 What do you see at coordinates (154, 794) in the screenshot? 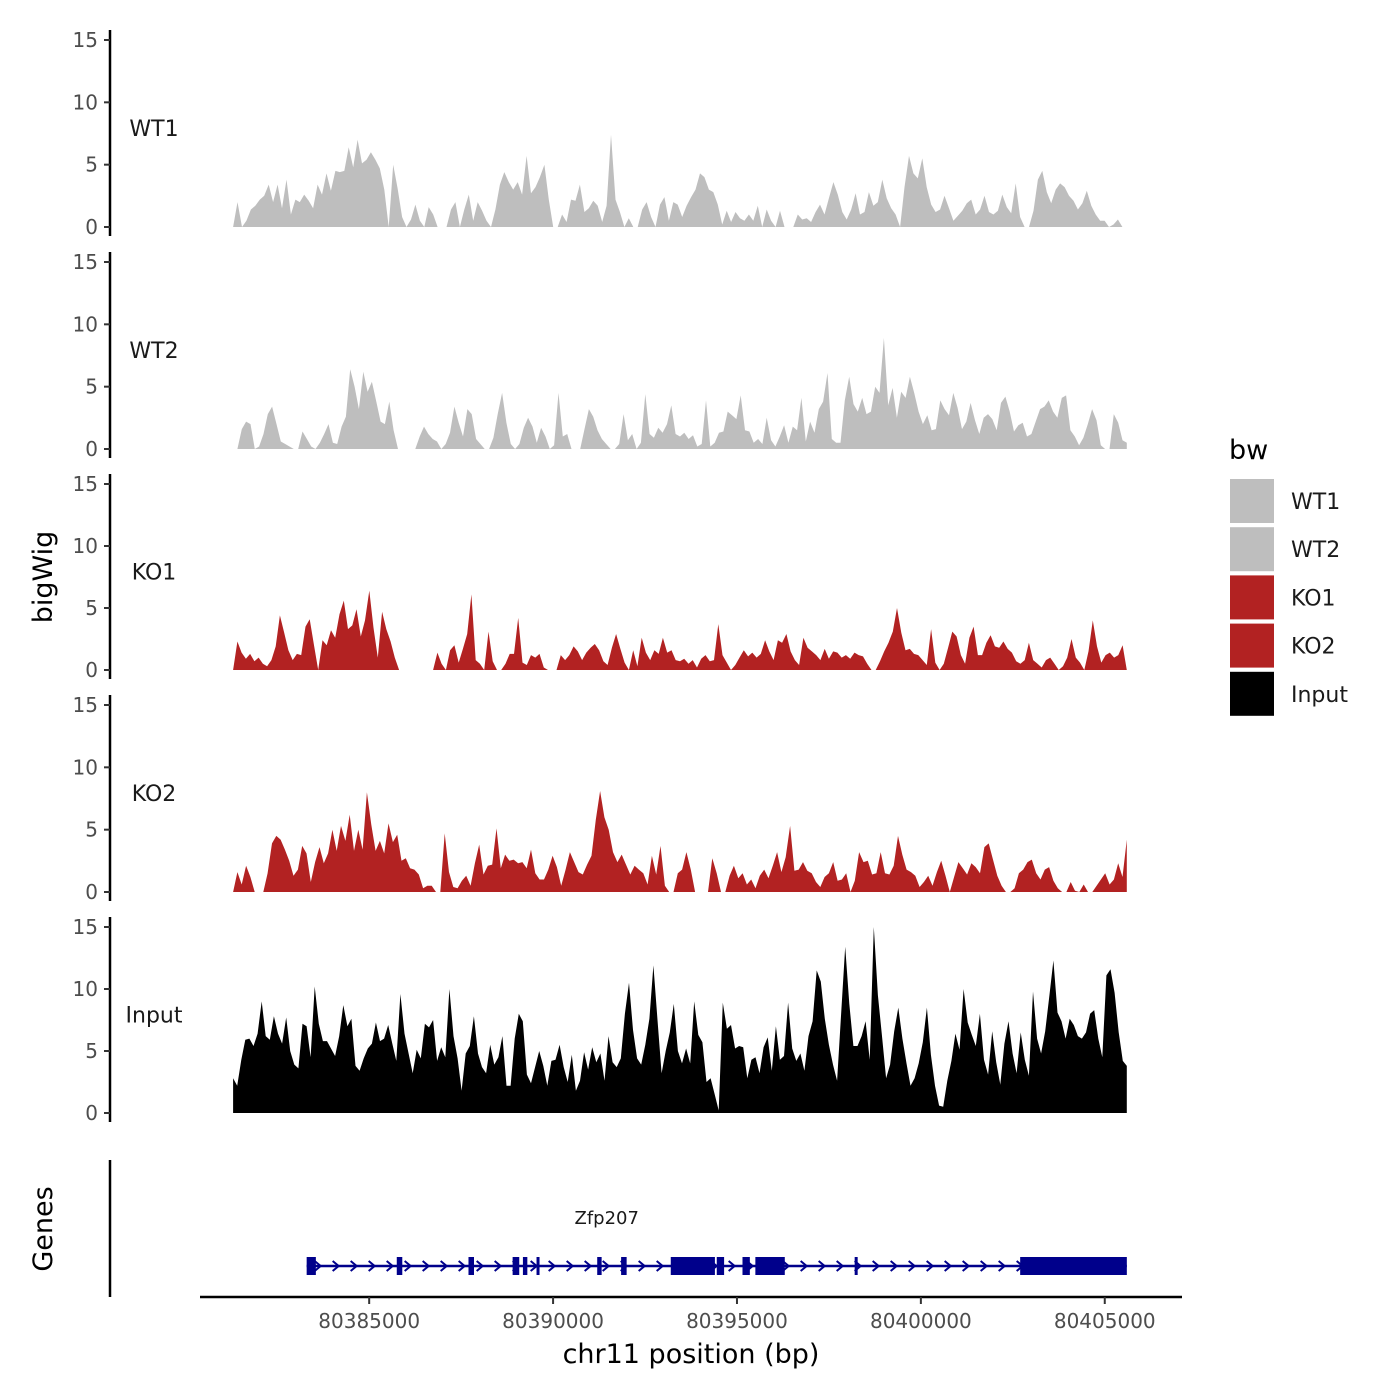
I see `track-label-ko2: KO2` at bounding box center [154, 794].